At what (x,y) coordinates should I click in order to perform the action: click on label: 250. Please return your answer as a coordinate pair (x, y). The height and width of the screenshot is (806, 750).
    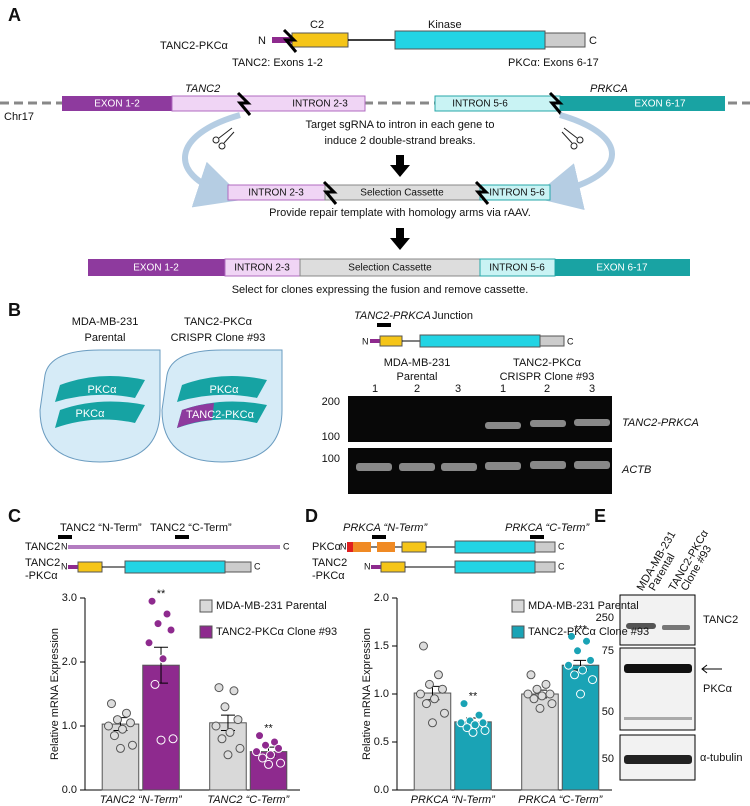
    Looking at the image, I should click on (605, 618).